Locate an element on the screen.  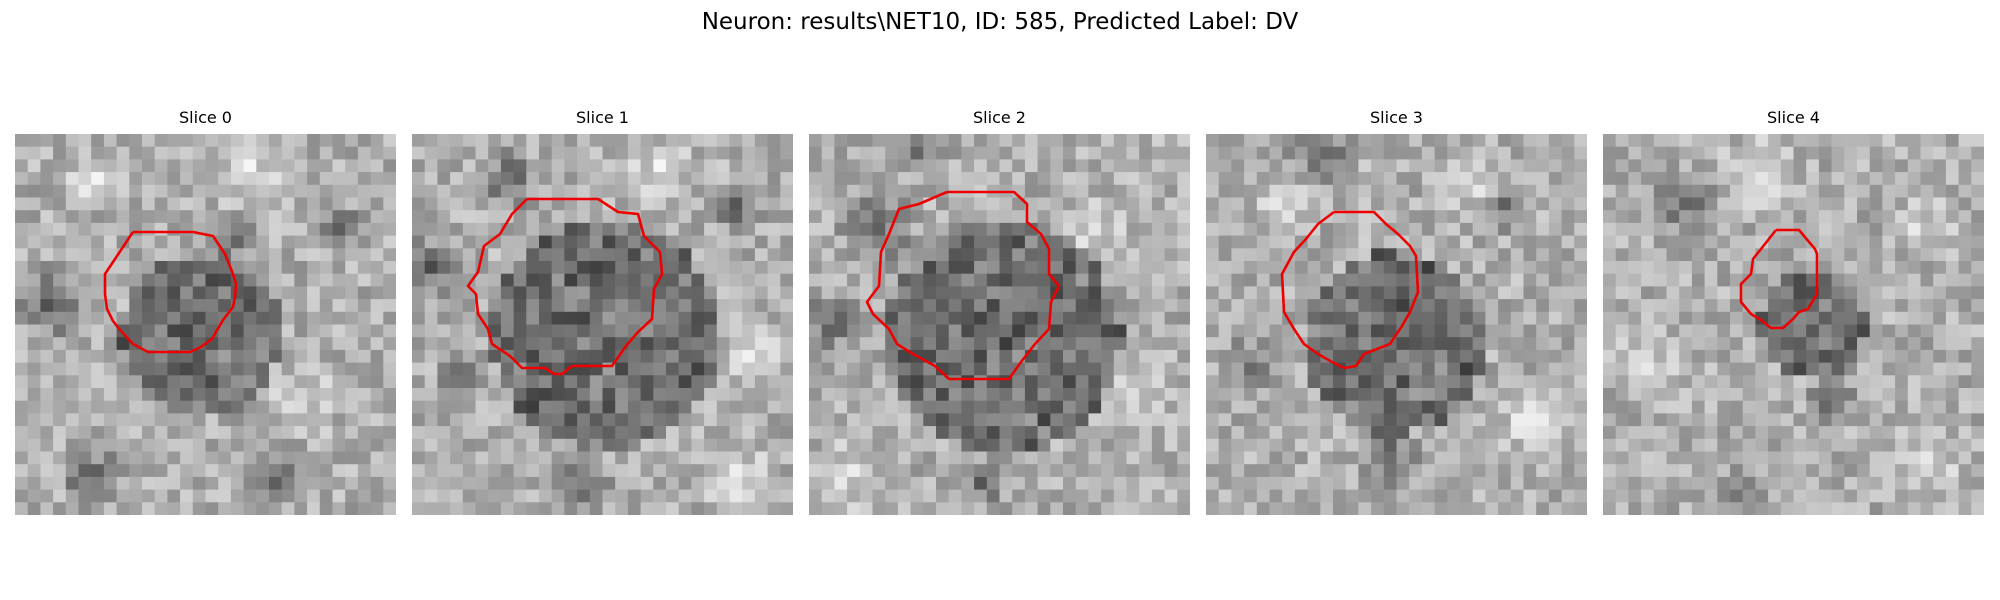
slice-panel-0: Slice 0 is located at coordinates (205, 313).